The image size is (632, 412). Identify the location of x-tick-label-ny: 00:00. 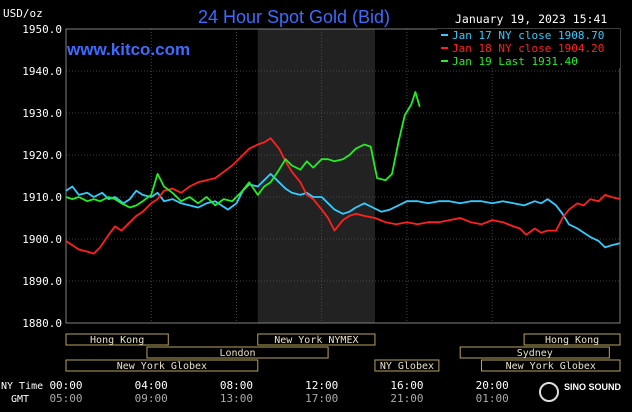
(65, 385).